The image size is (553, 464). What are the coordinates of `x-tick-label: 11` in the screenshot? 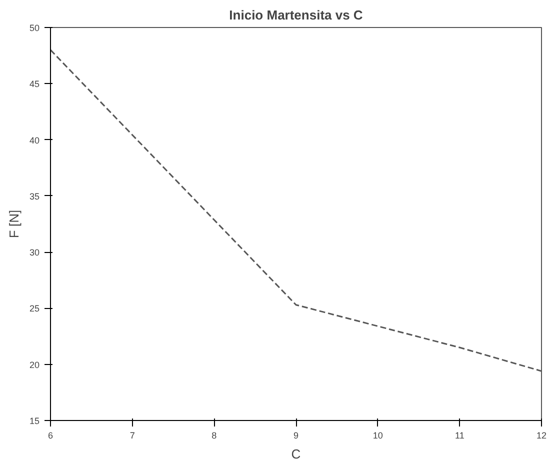 It's located at (459, 435).